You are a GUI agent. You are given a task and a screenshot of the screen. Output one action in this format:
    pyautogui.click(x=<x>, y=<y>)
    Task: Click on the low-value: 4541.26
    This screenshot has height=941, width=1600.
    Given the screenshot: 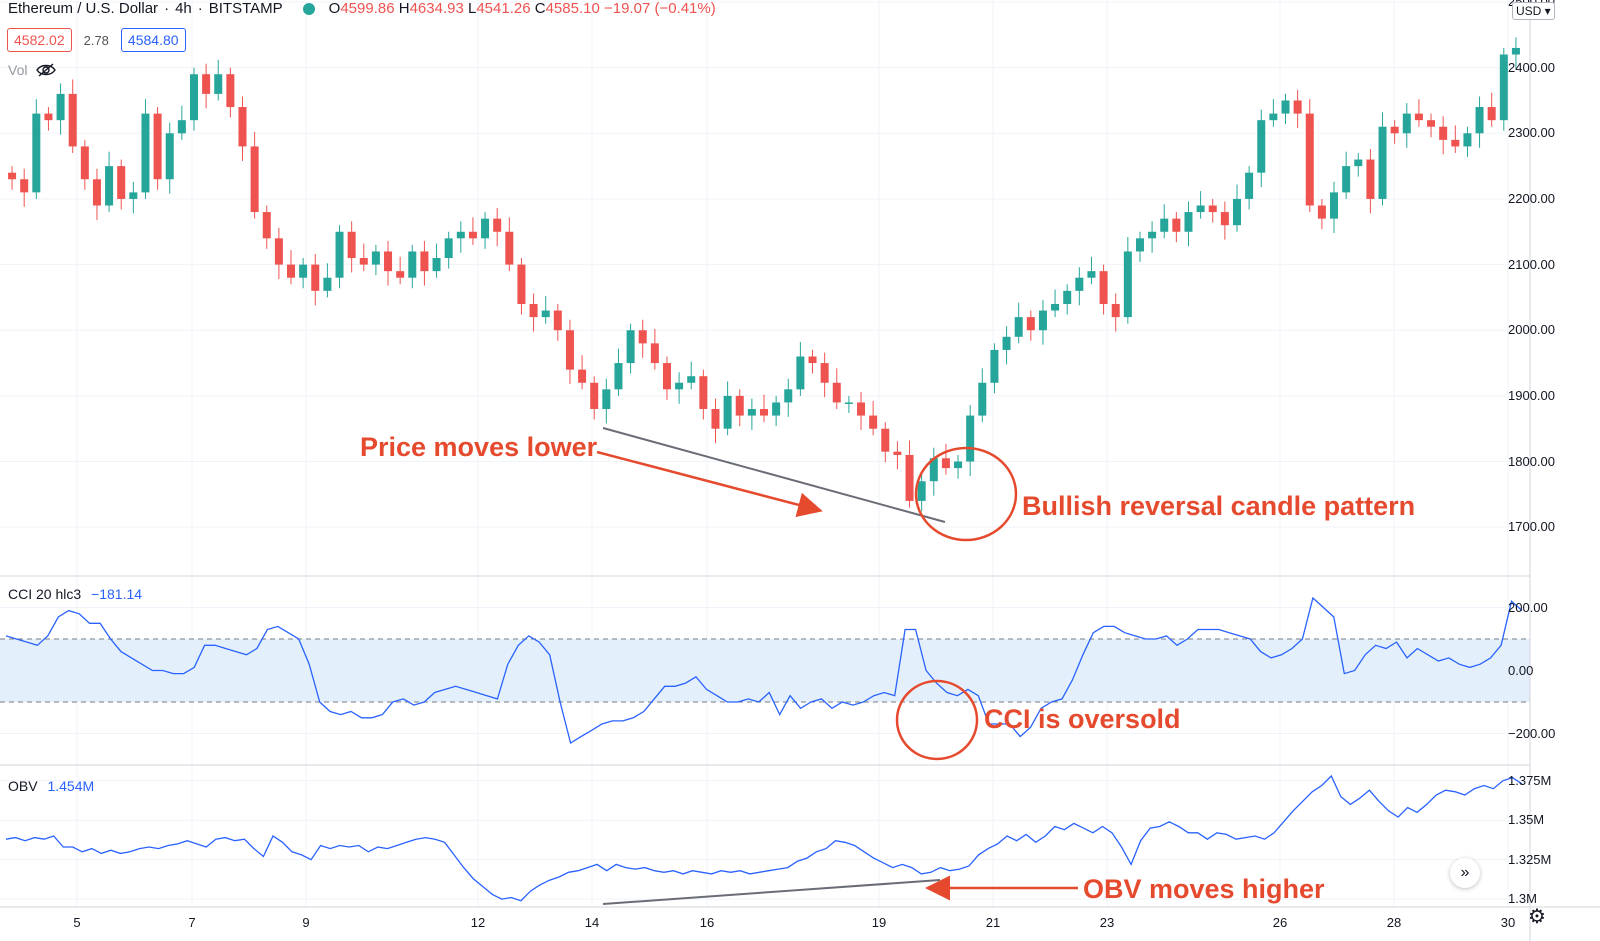 What is the action you would take?
    pyautogui.click(x=503, y=8)
    